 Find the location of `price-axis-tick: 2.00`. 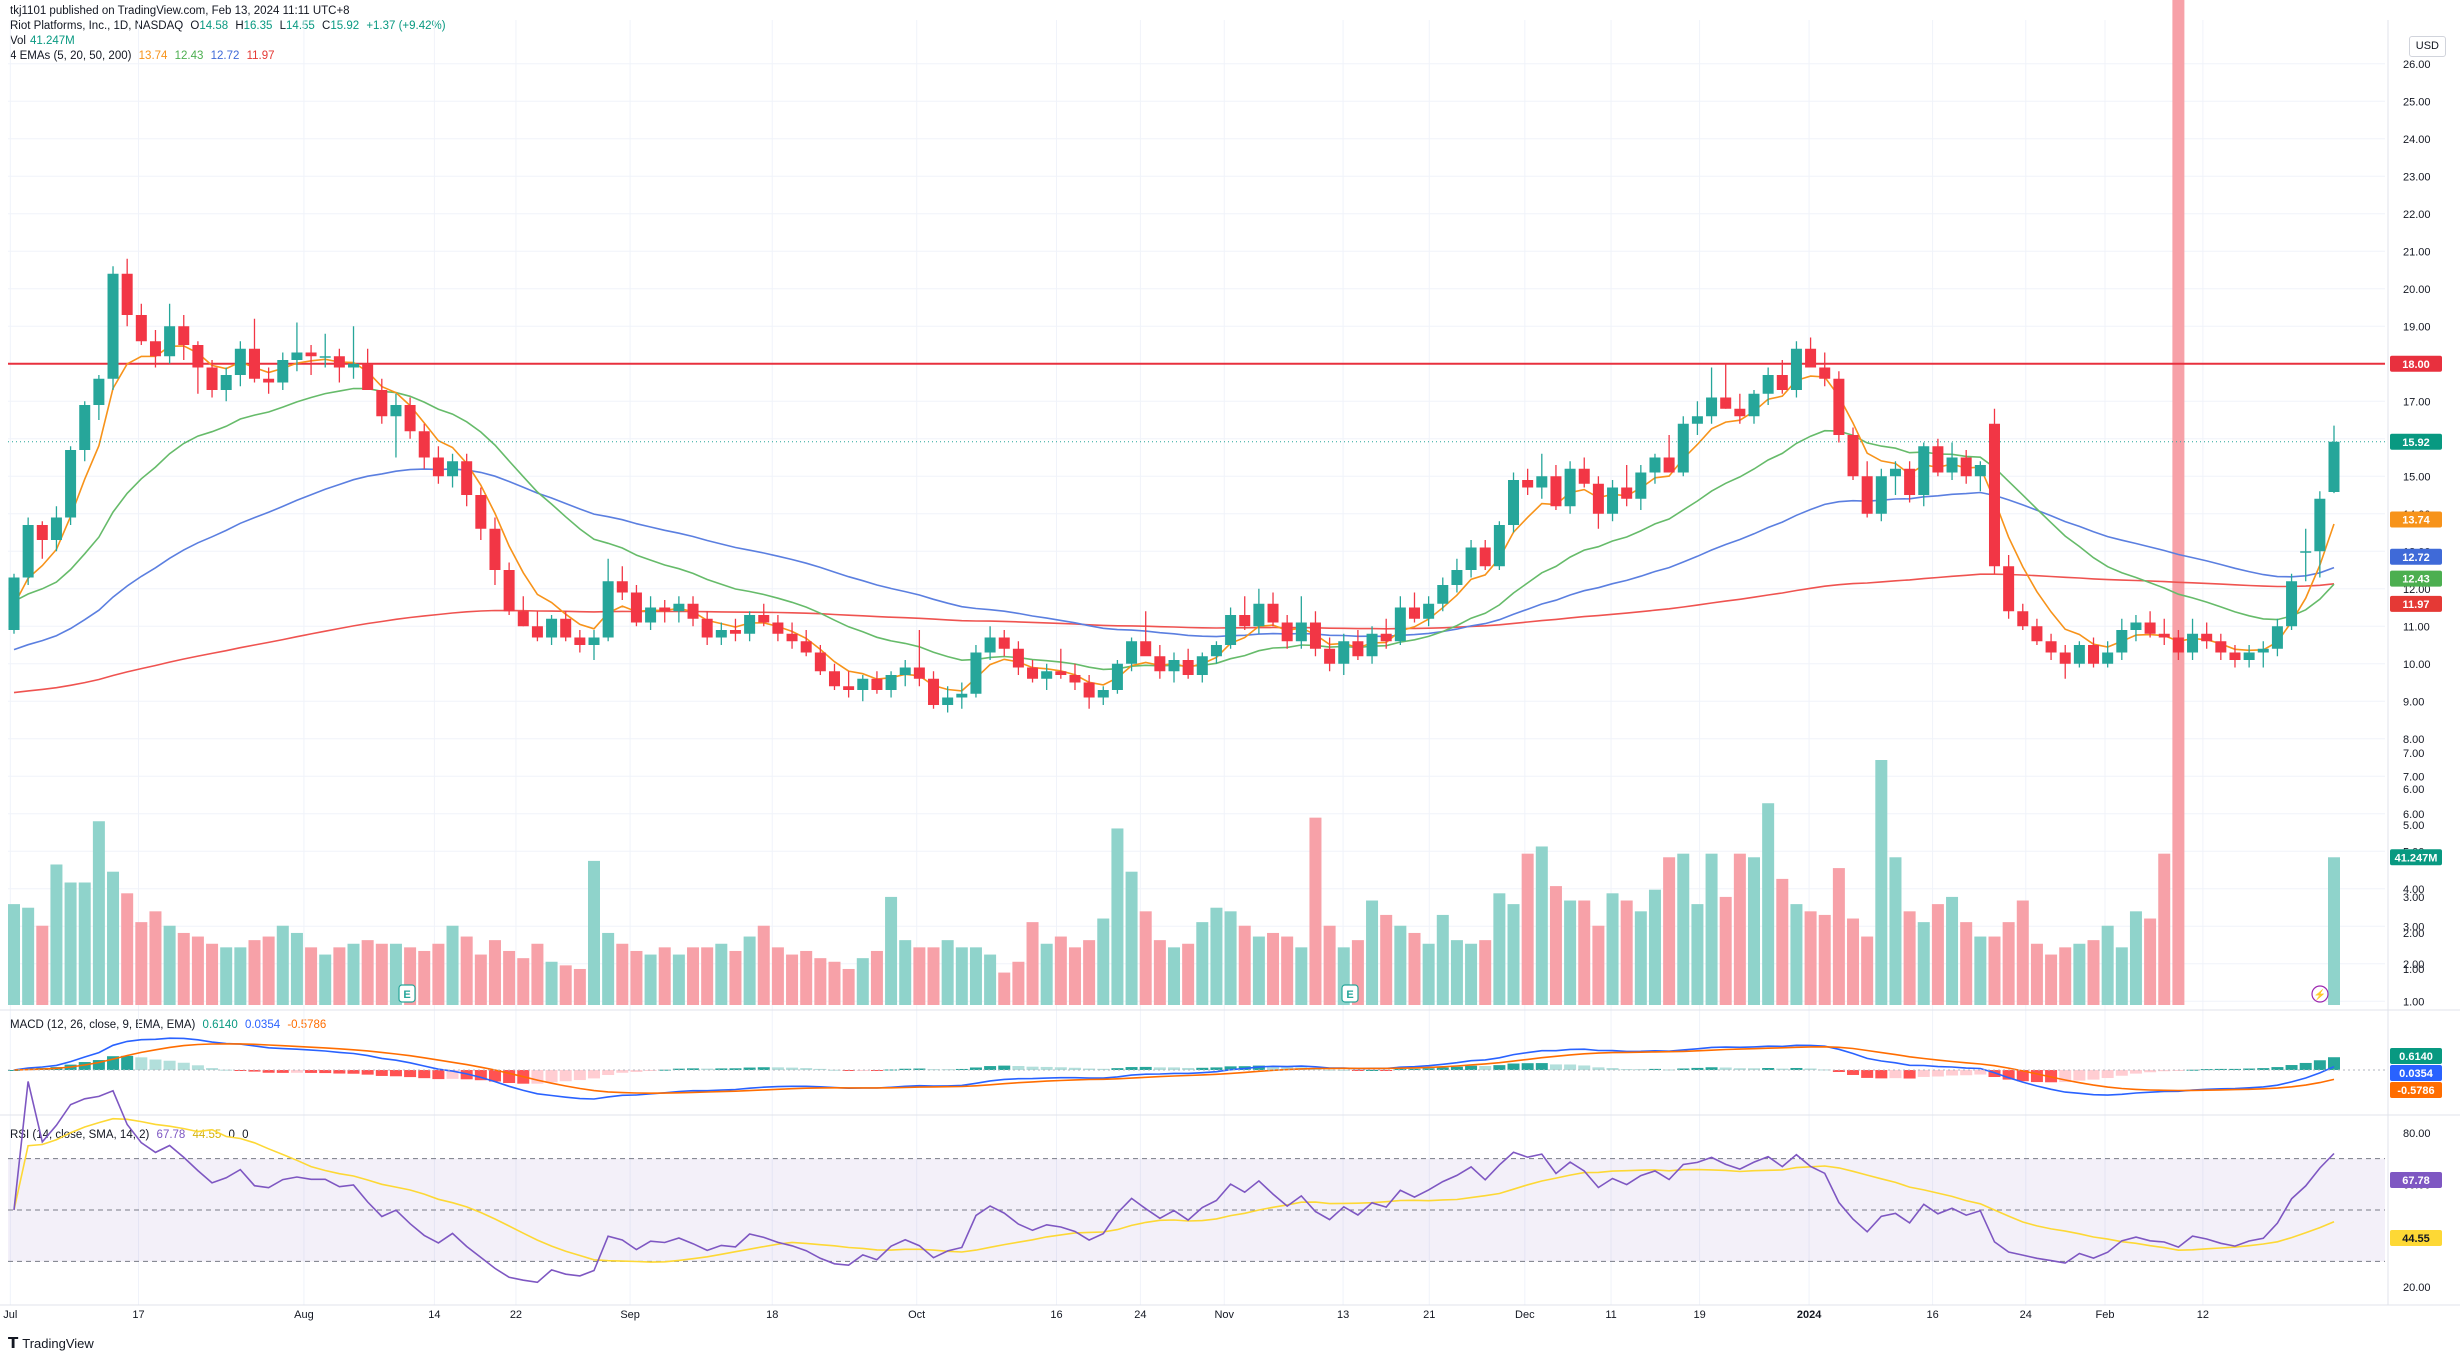

price-axis-tick: 2.00 is located at coordinates (2413, 965).